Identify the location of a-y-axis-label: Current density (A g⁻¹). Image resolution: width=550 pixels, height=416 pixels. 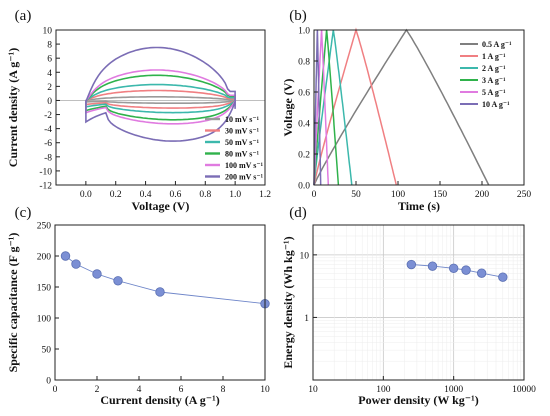
(13, 107).